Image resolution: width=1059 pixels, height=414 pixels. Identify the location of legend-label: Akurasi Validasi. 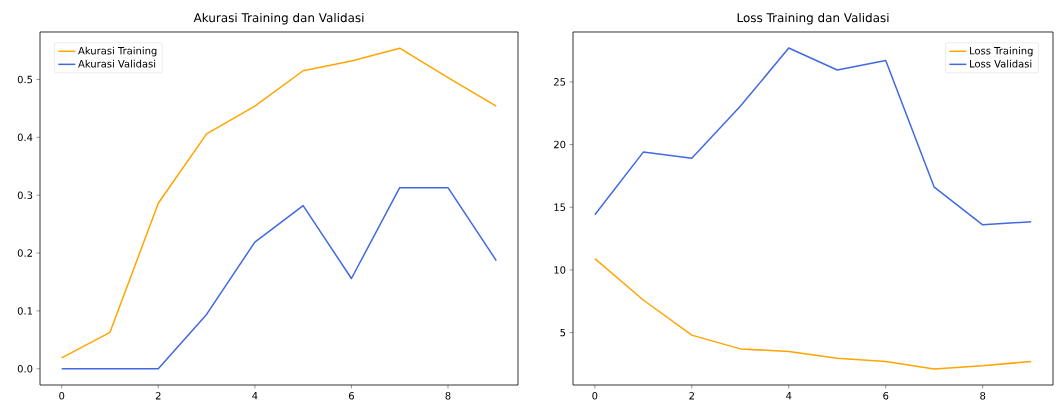
(117, 63).